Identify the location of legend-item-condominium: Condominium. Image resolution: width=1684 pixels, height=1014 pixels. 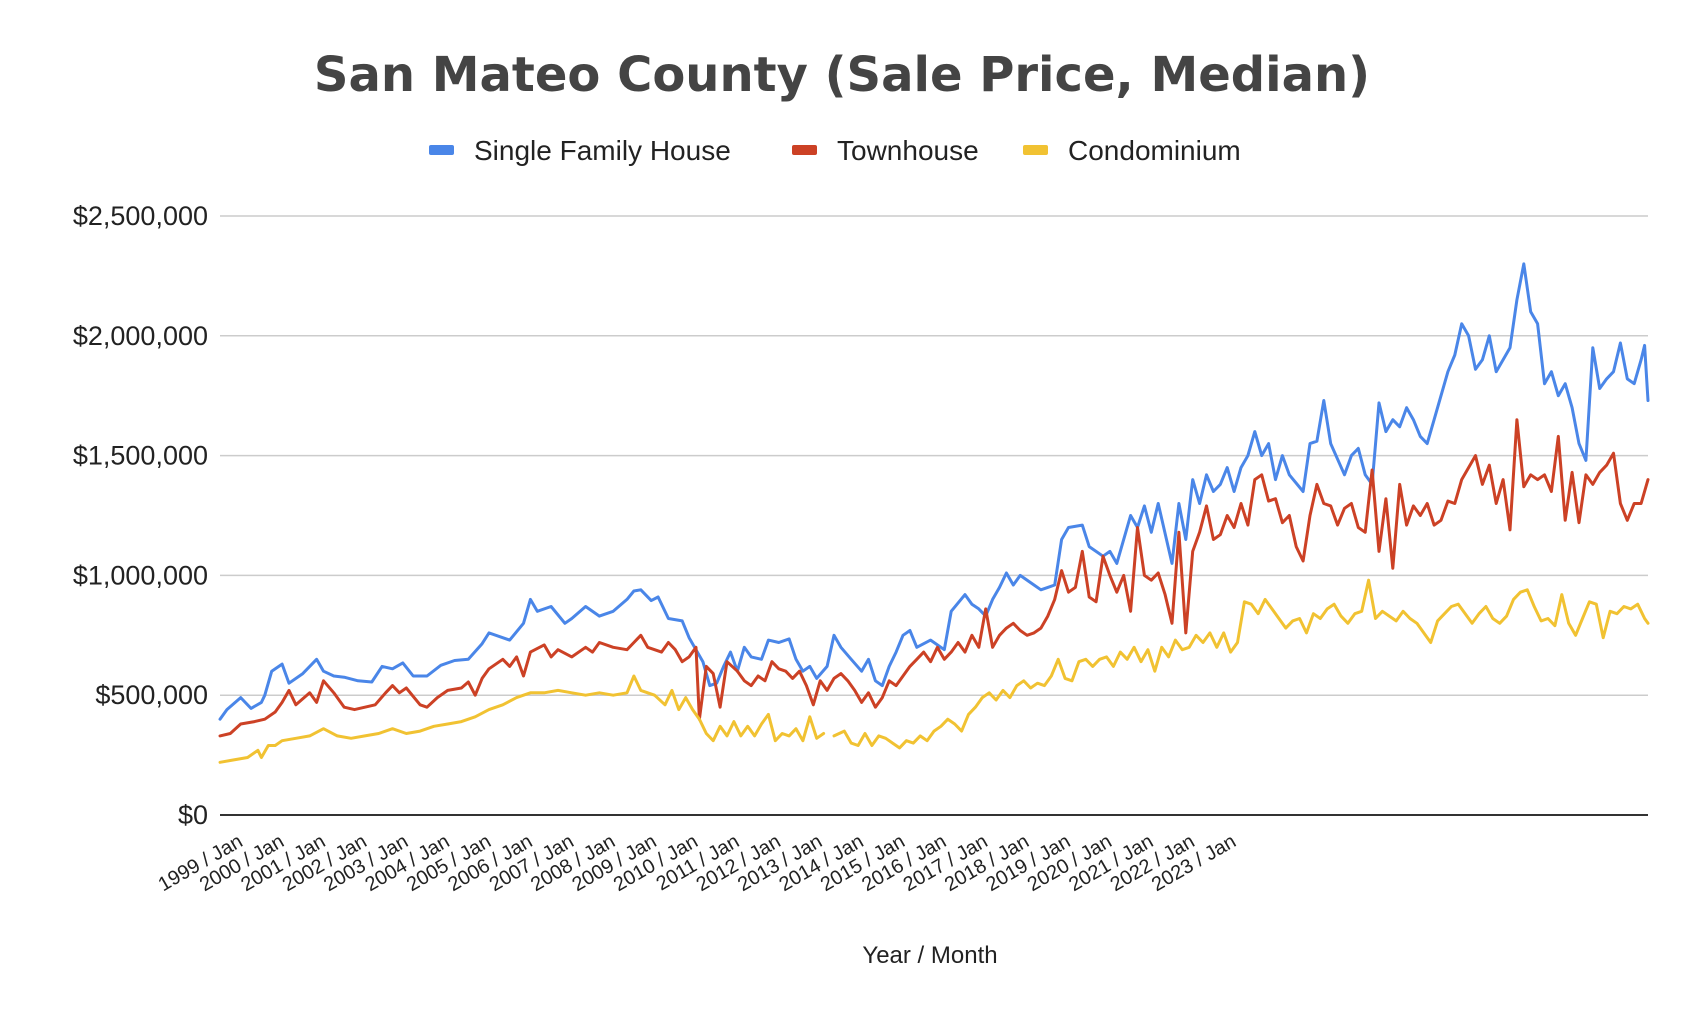
(1132, 150).